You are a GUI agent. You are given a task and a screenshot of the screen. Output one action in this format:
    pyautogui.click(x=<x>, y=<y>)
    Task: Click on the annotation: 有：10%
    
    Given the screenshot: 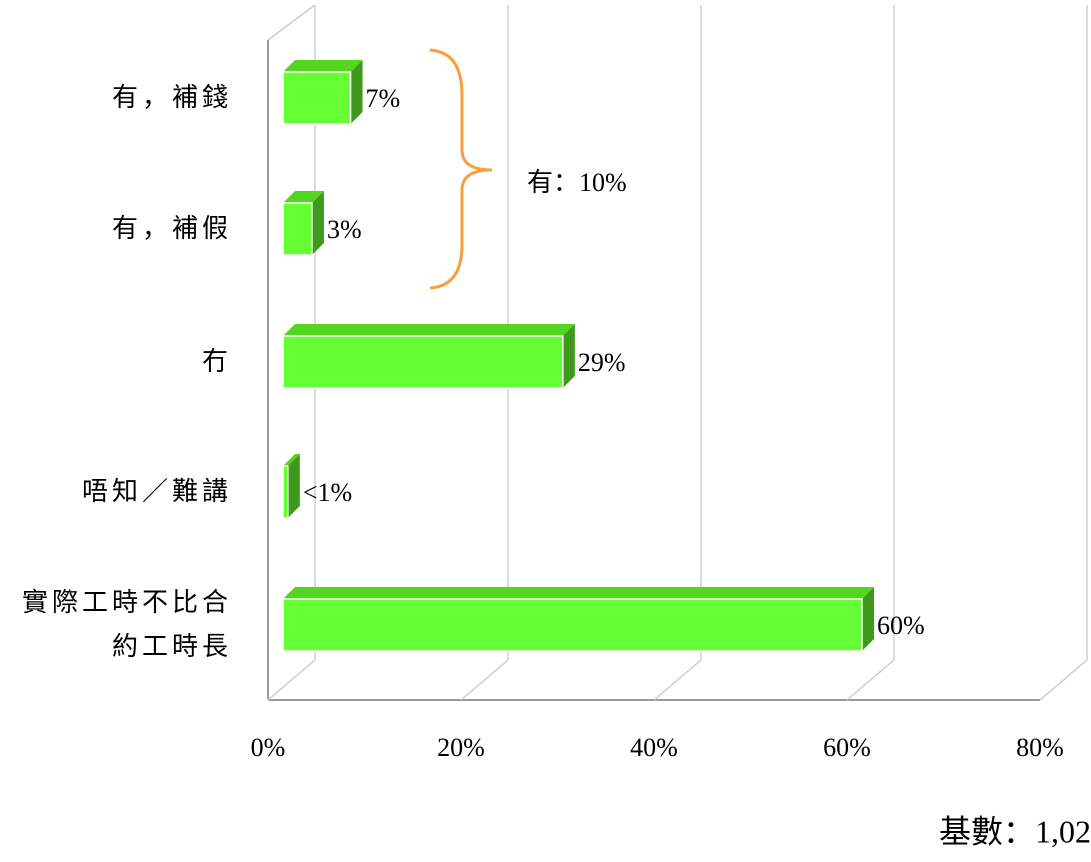 What is the action you would take?
    pyautogui.click(x=577, y=182)
    